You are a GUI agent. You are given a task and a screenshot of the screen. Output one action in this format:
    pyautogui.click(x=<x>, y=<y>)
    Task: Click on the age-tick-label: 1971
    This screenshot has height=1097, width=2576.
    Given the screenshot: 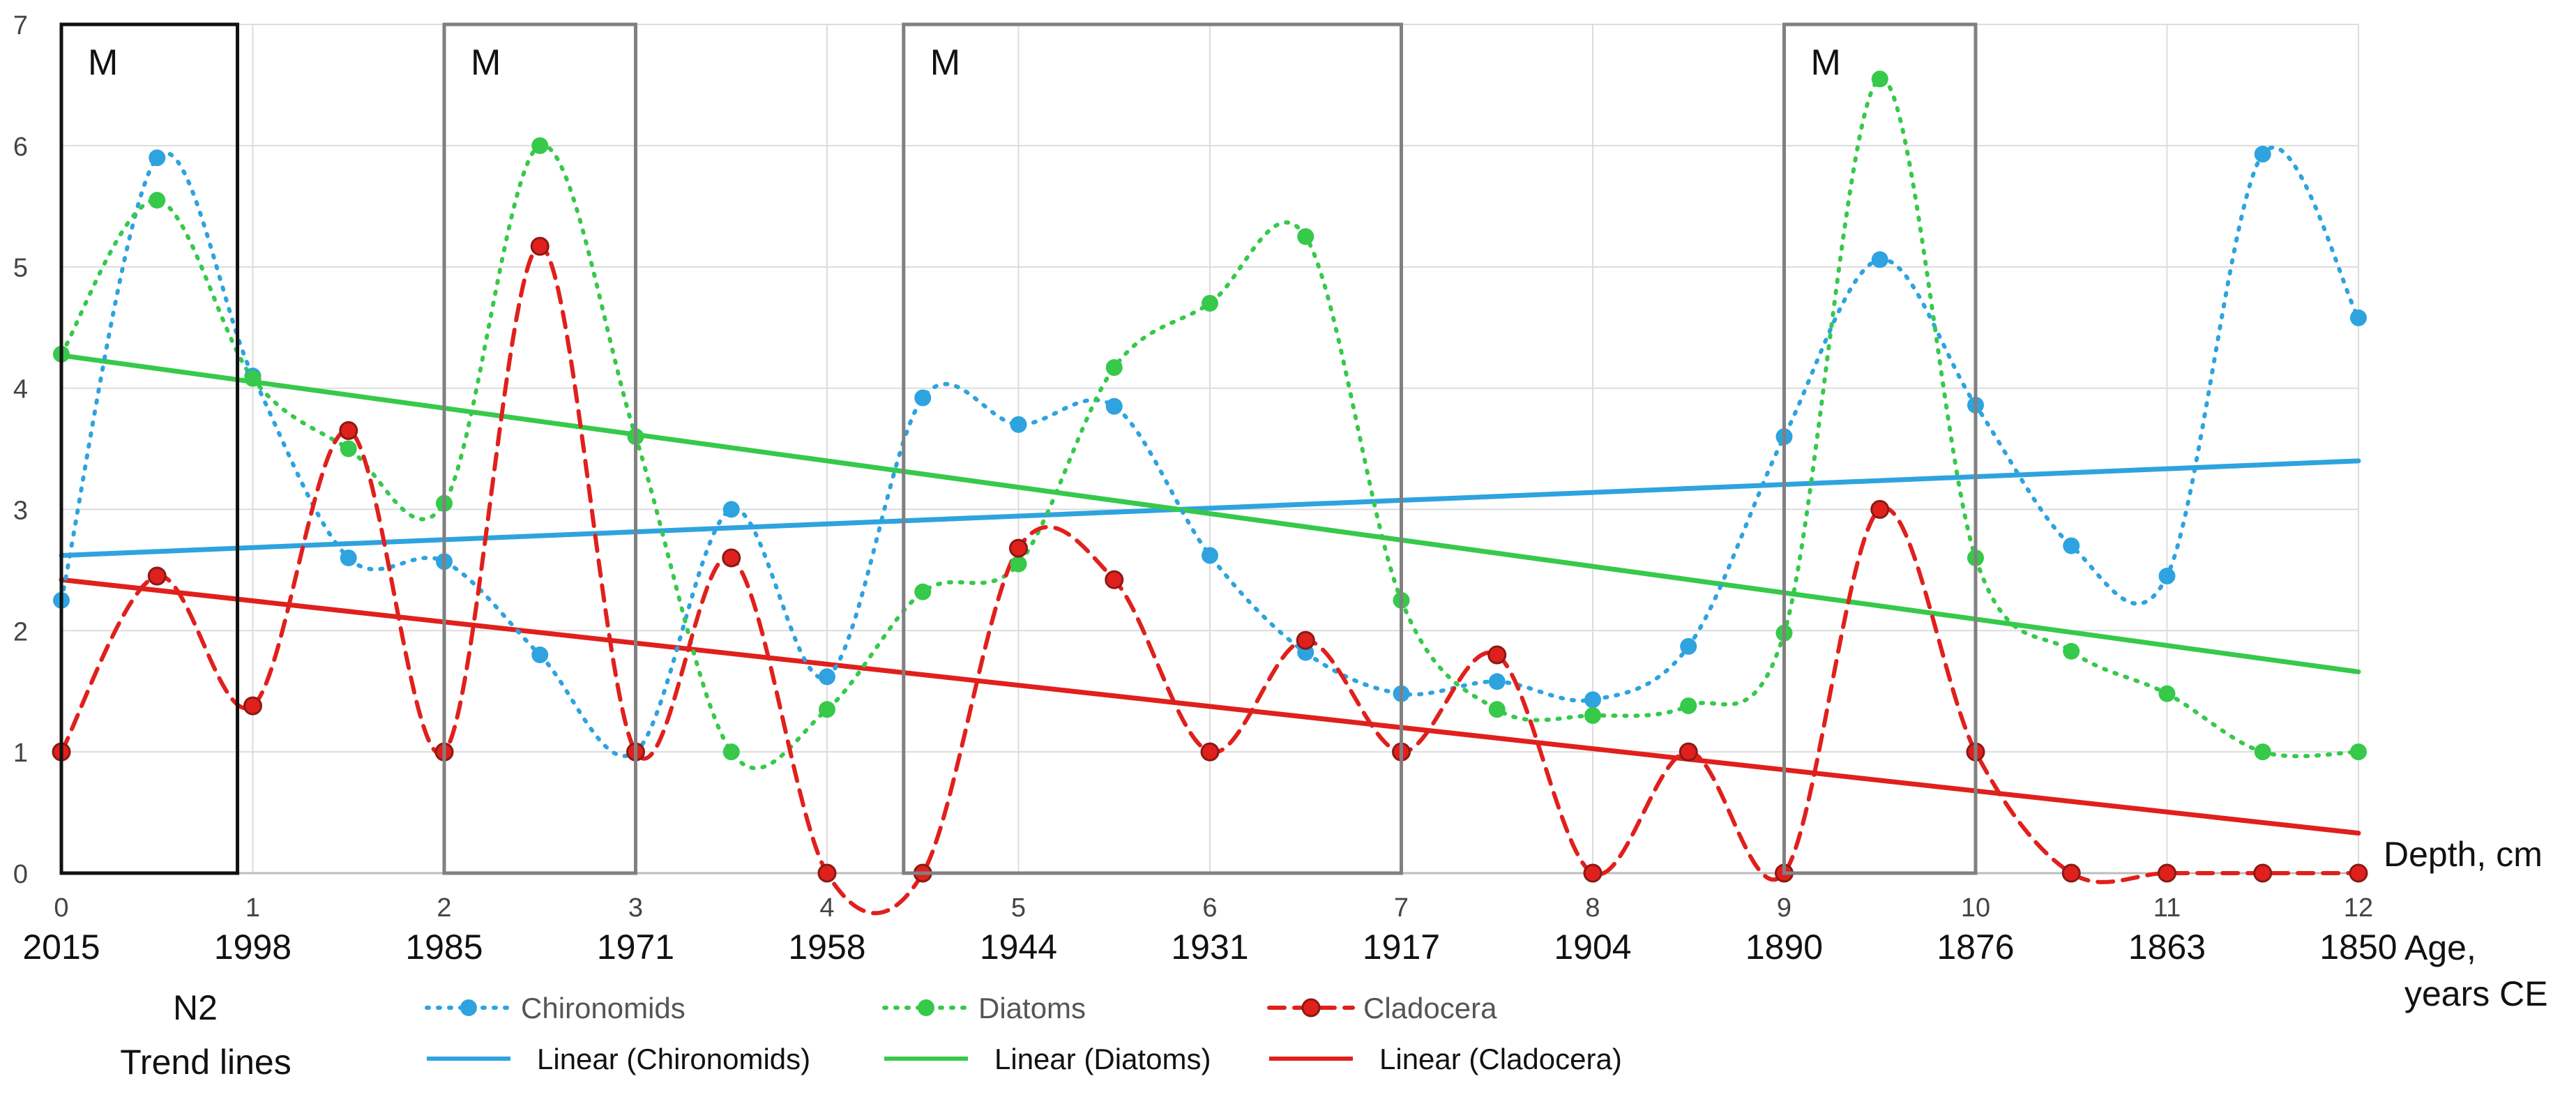 What is the action you would take?
    pyautogui.click(x=635, y=947)
    